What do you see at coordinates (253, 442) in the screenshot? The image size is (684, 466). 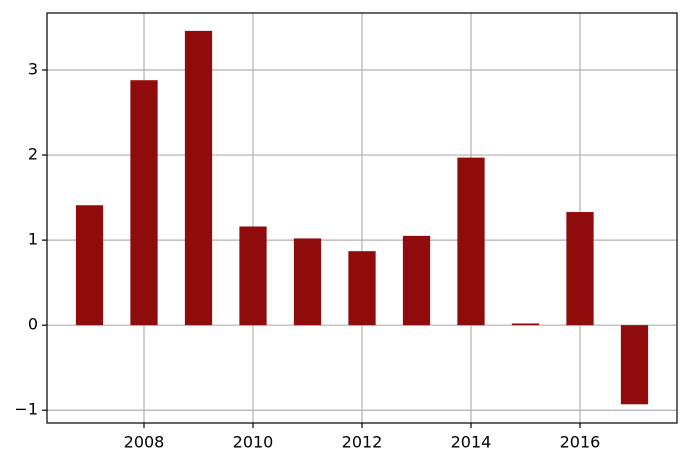 I see `x-tick-label: 2010` at bounding box center [253, 442].